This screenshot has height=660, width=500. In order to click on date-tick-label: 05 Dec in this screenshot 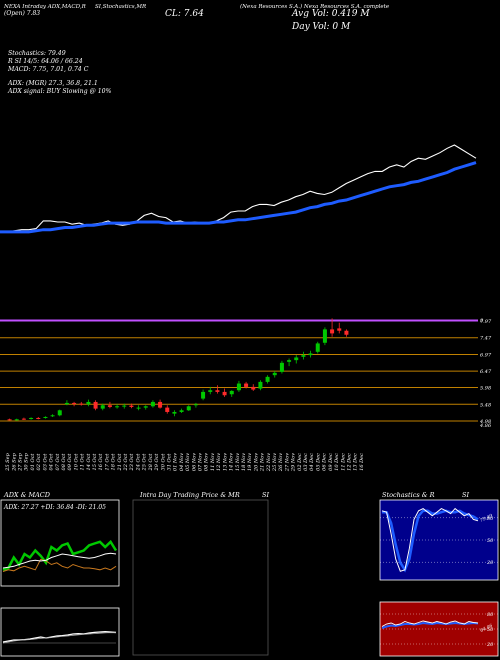, I will do `click(318, 462)`.